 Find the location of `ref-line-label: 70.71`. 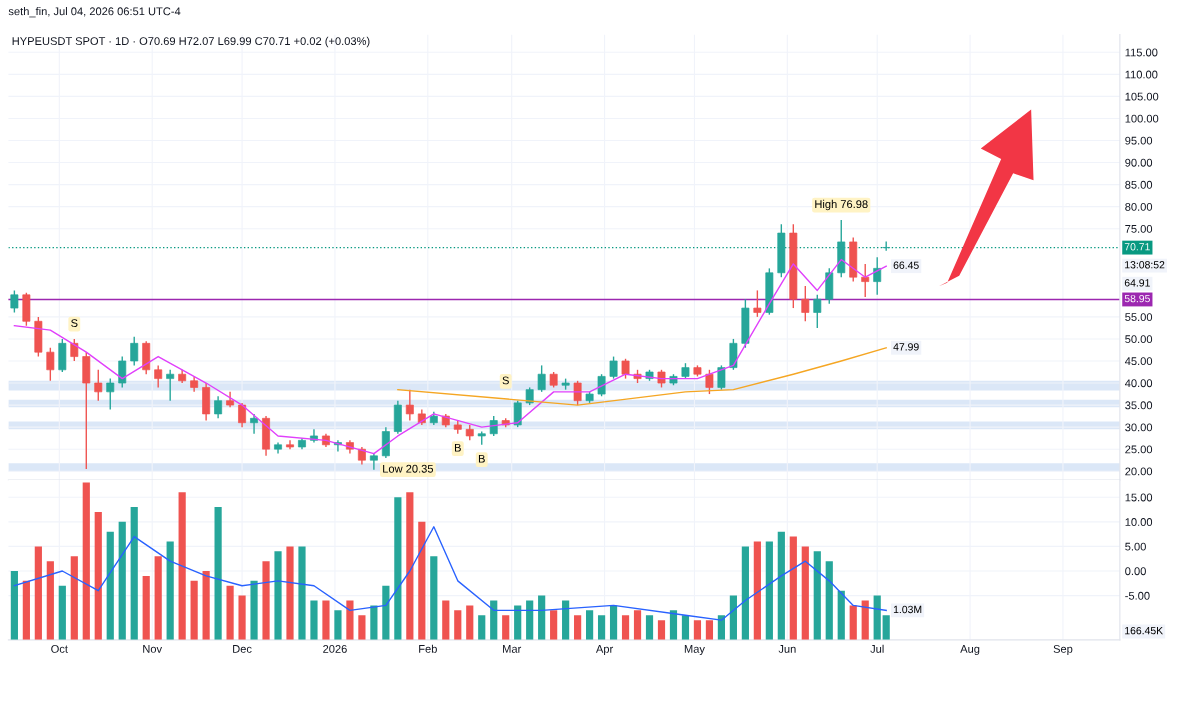

ref-line-label: 70.71 is located at coordinates (1137, 247).